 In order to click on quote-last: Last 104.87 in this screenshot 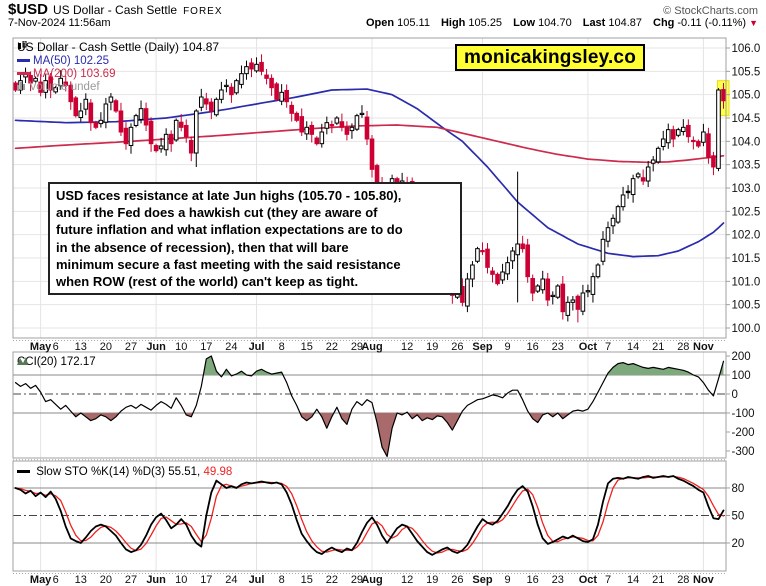, I will do `click(612, 23)`.